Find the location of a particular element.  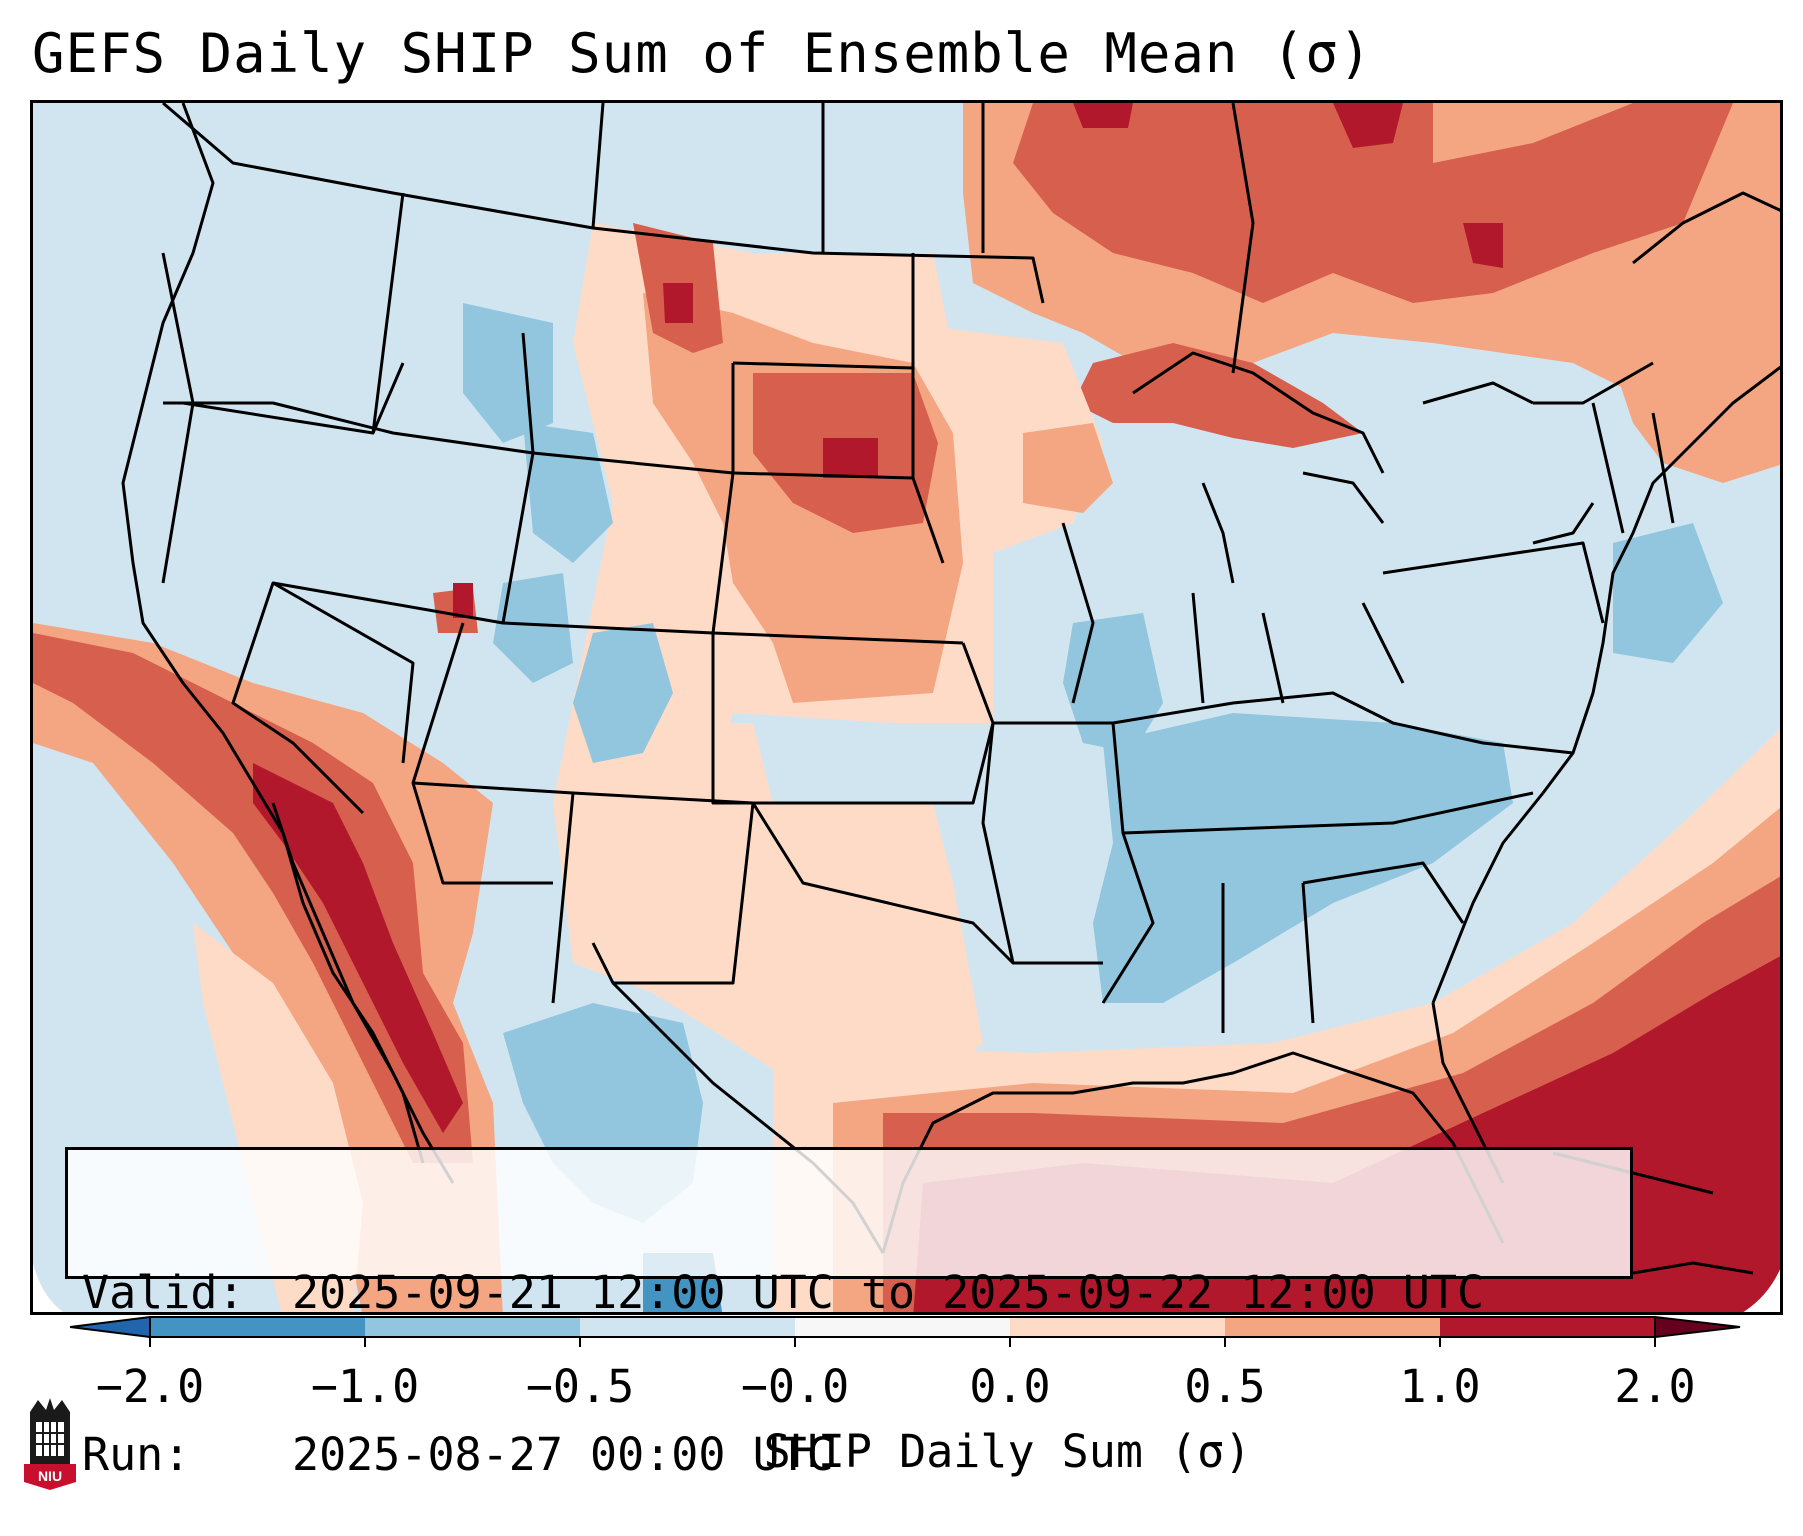

anomaly-atlantic-cool is located at coordinates (1668, 593).